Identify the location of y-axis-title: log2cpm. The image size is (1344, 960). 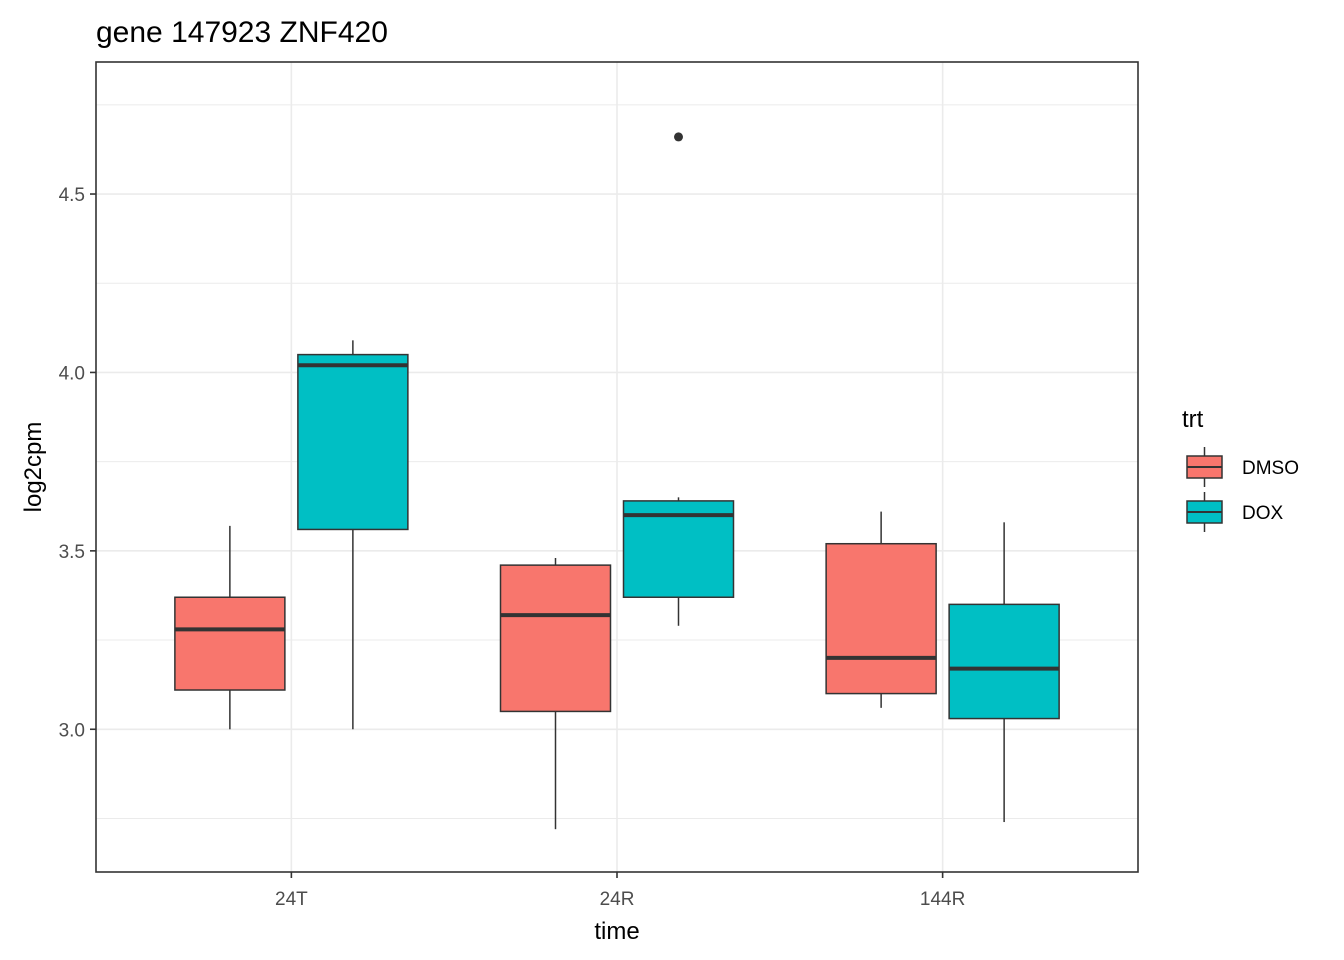
(33, 467).